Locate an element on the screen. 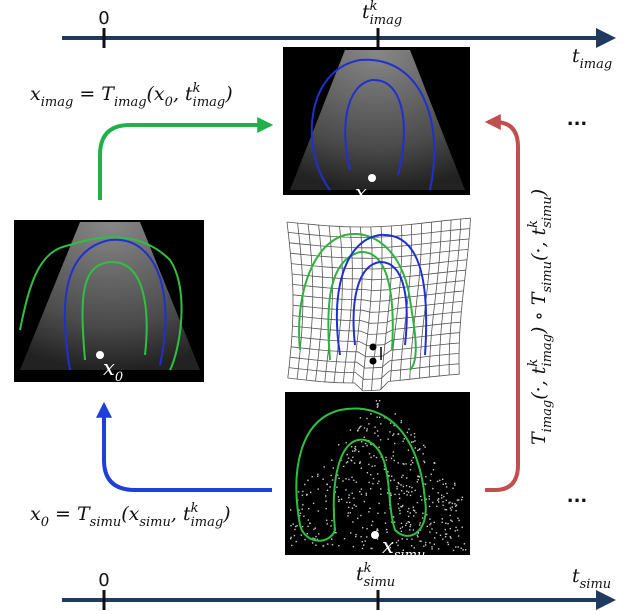  formula-base: (x is located at coordinates (156, 94).